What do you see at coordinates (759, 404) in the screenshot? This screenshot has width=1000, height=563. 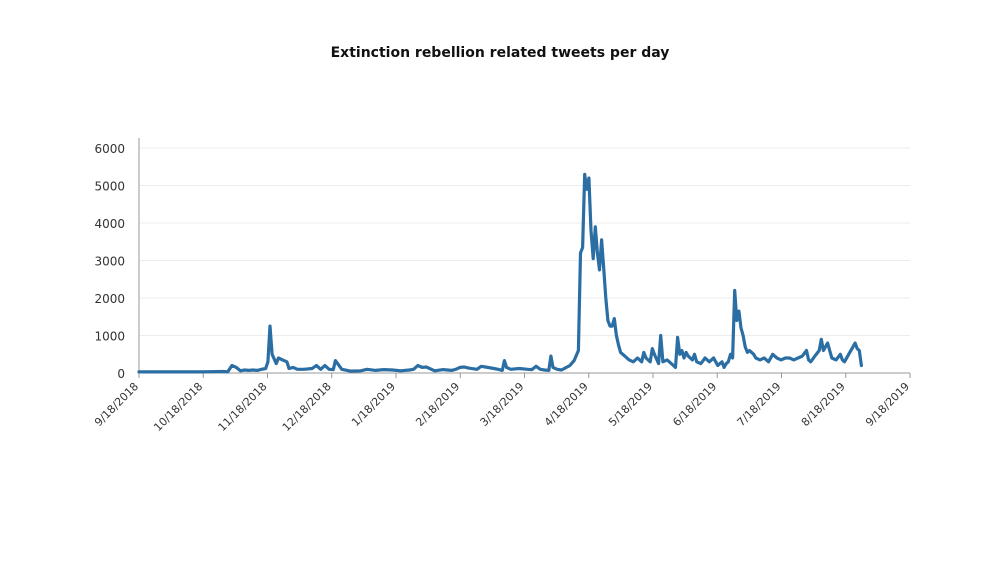 I see `x-tick-label: 7/18/2019` at bounding box center [759, 404].